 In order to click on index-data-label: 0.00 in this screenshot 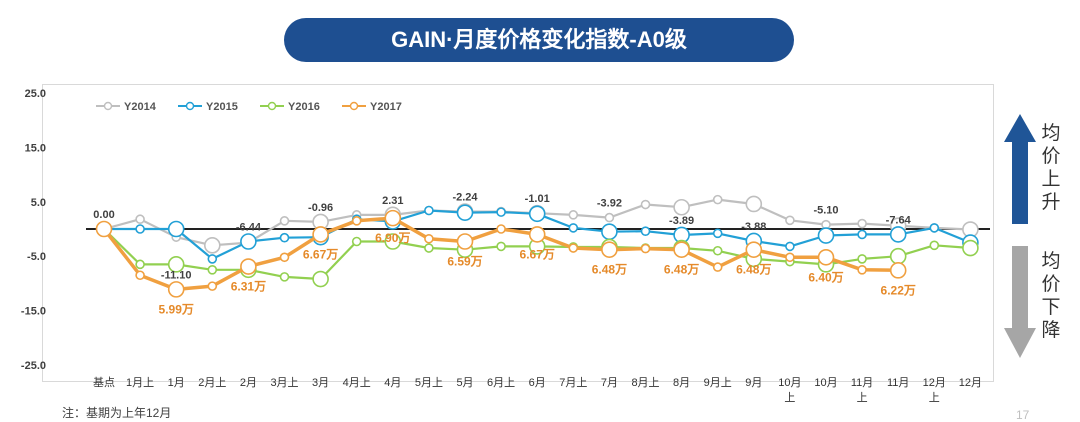, I will do `click(103, 215)`.